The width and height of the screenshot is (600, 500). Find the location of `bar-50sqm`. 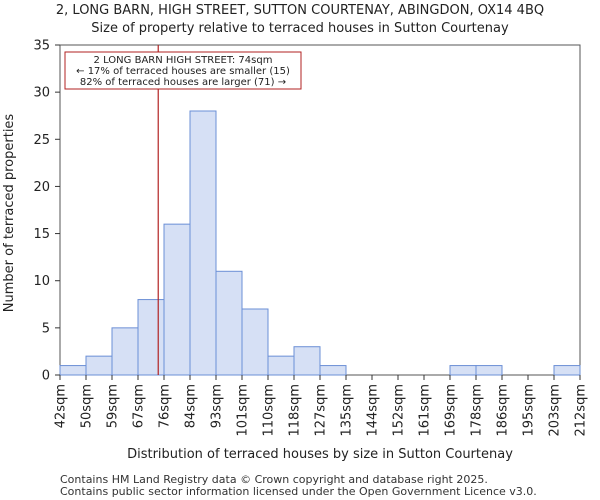

bar-50sqm is located at coordinates (99, 365).